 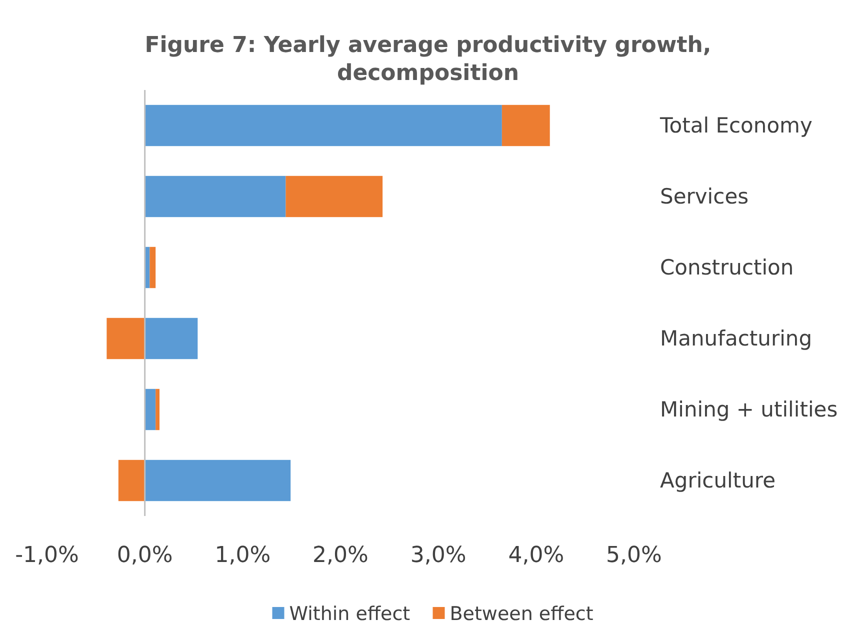 What do you see at coordinates (340, 555) in the screenshot?
I see `x-tick-label: 2,0%` at bounding box center [340, 555].